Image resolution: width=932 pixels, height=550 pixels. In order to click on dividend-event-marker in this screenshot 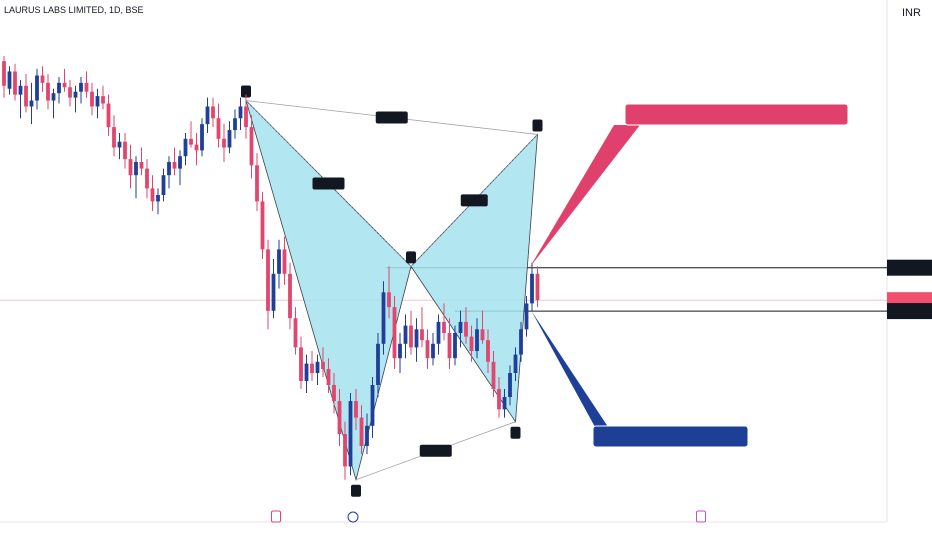, I will do `click(353, 517)`.